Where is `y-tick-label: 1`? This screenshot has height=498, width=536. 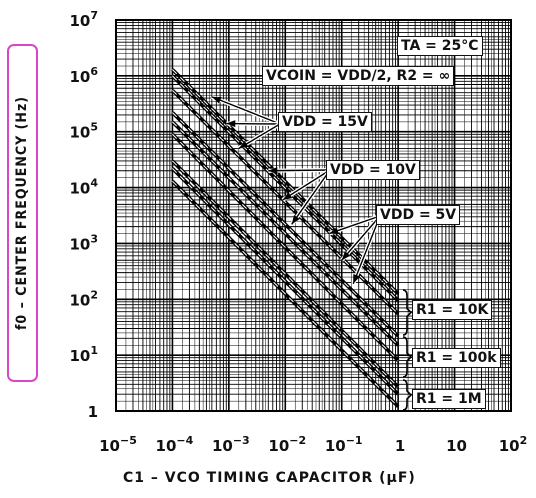 y-tick-label: 1 is located at coordinates (93, 412).